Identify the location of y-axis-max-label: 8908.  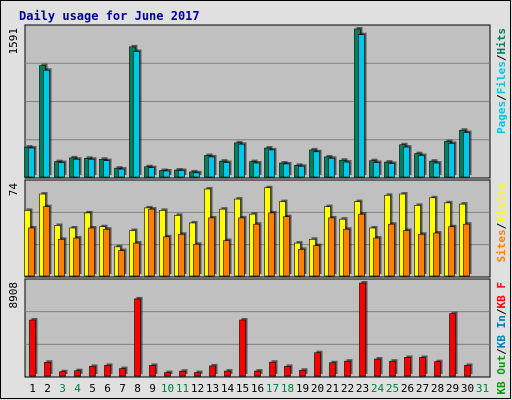
(13, 295).